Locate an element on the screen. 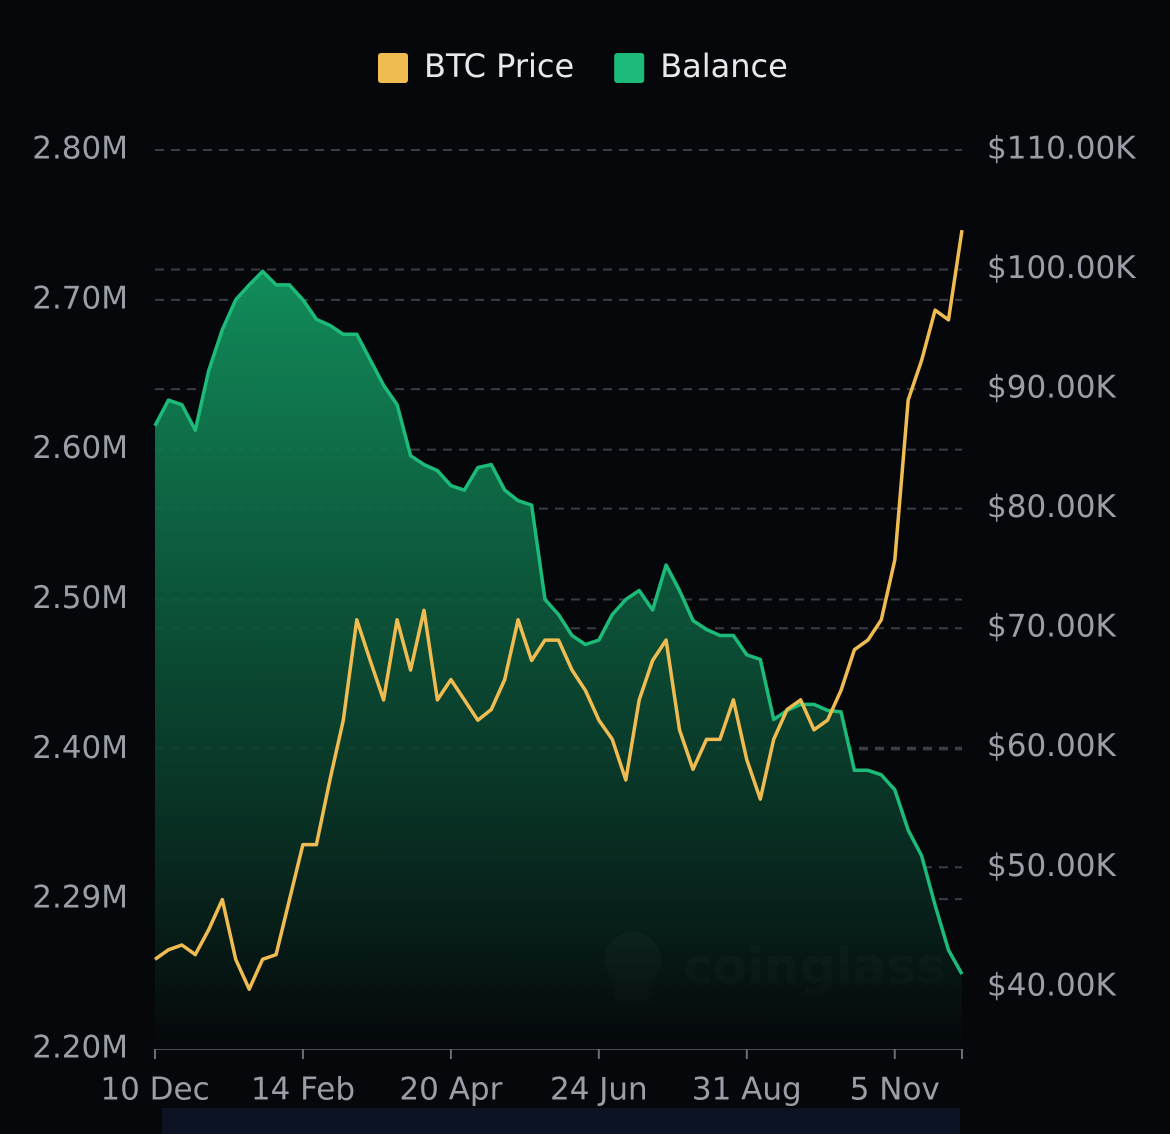 This screenshot has height=1134, width=1170. x-tick-label: 20 Apr is located at coordinates (450, 1090).